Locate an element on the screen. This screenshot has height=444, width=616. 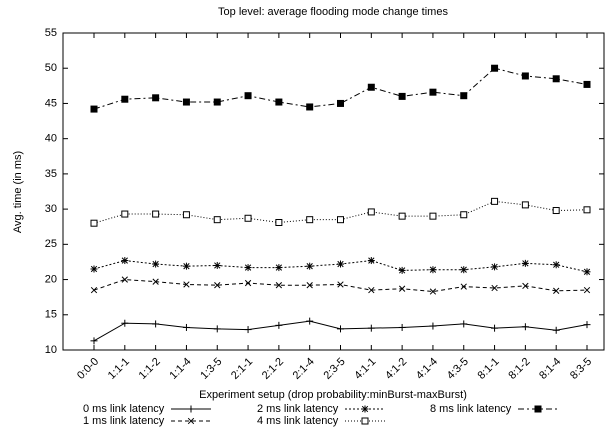
legend-label: 8 ms link latency is located at coordinates (471, 409).